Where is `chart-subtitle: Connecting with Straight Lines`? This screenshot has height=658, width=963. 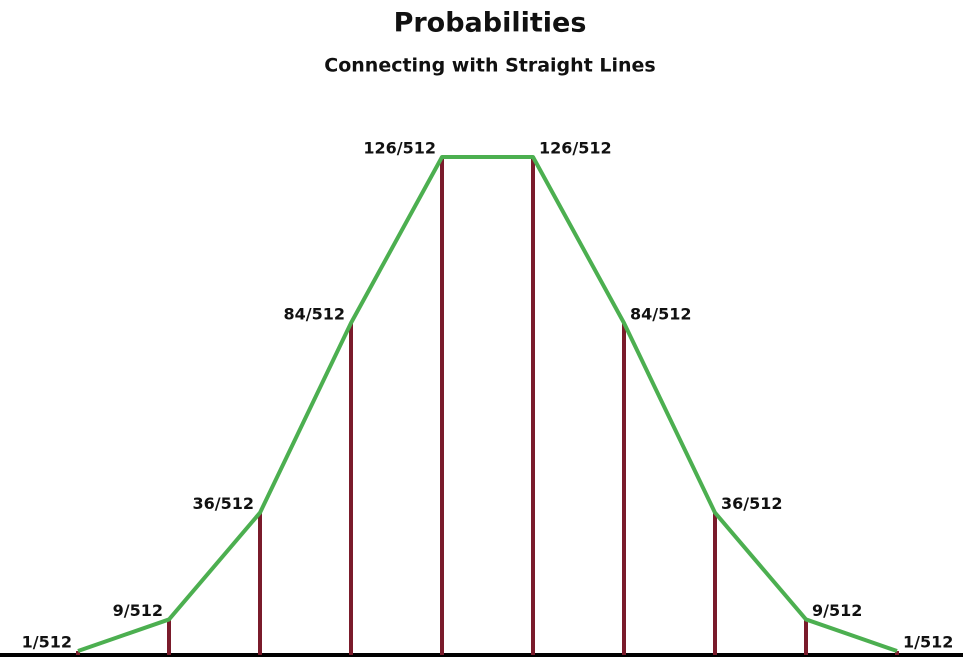
chart-subtitle: Connecting with Straight Lines is located at coordinates (489, 66).